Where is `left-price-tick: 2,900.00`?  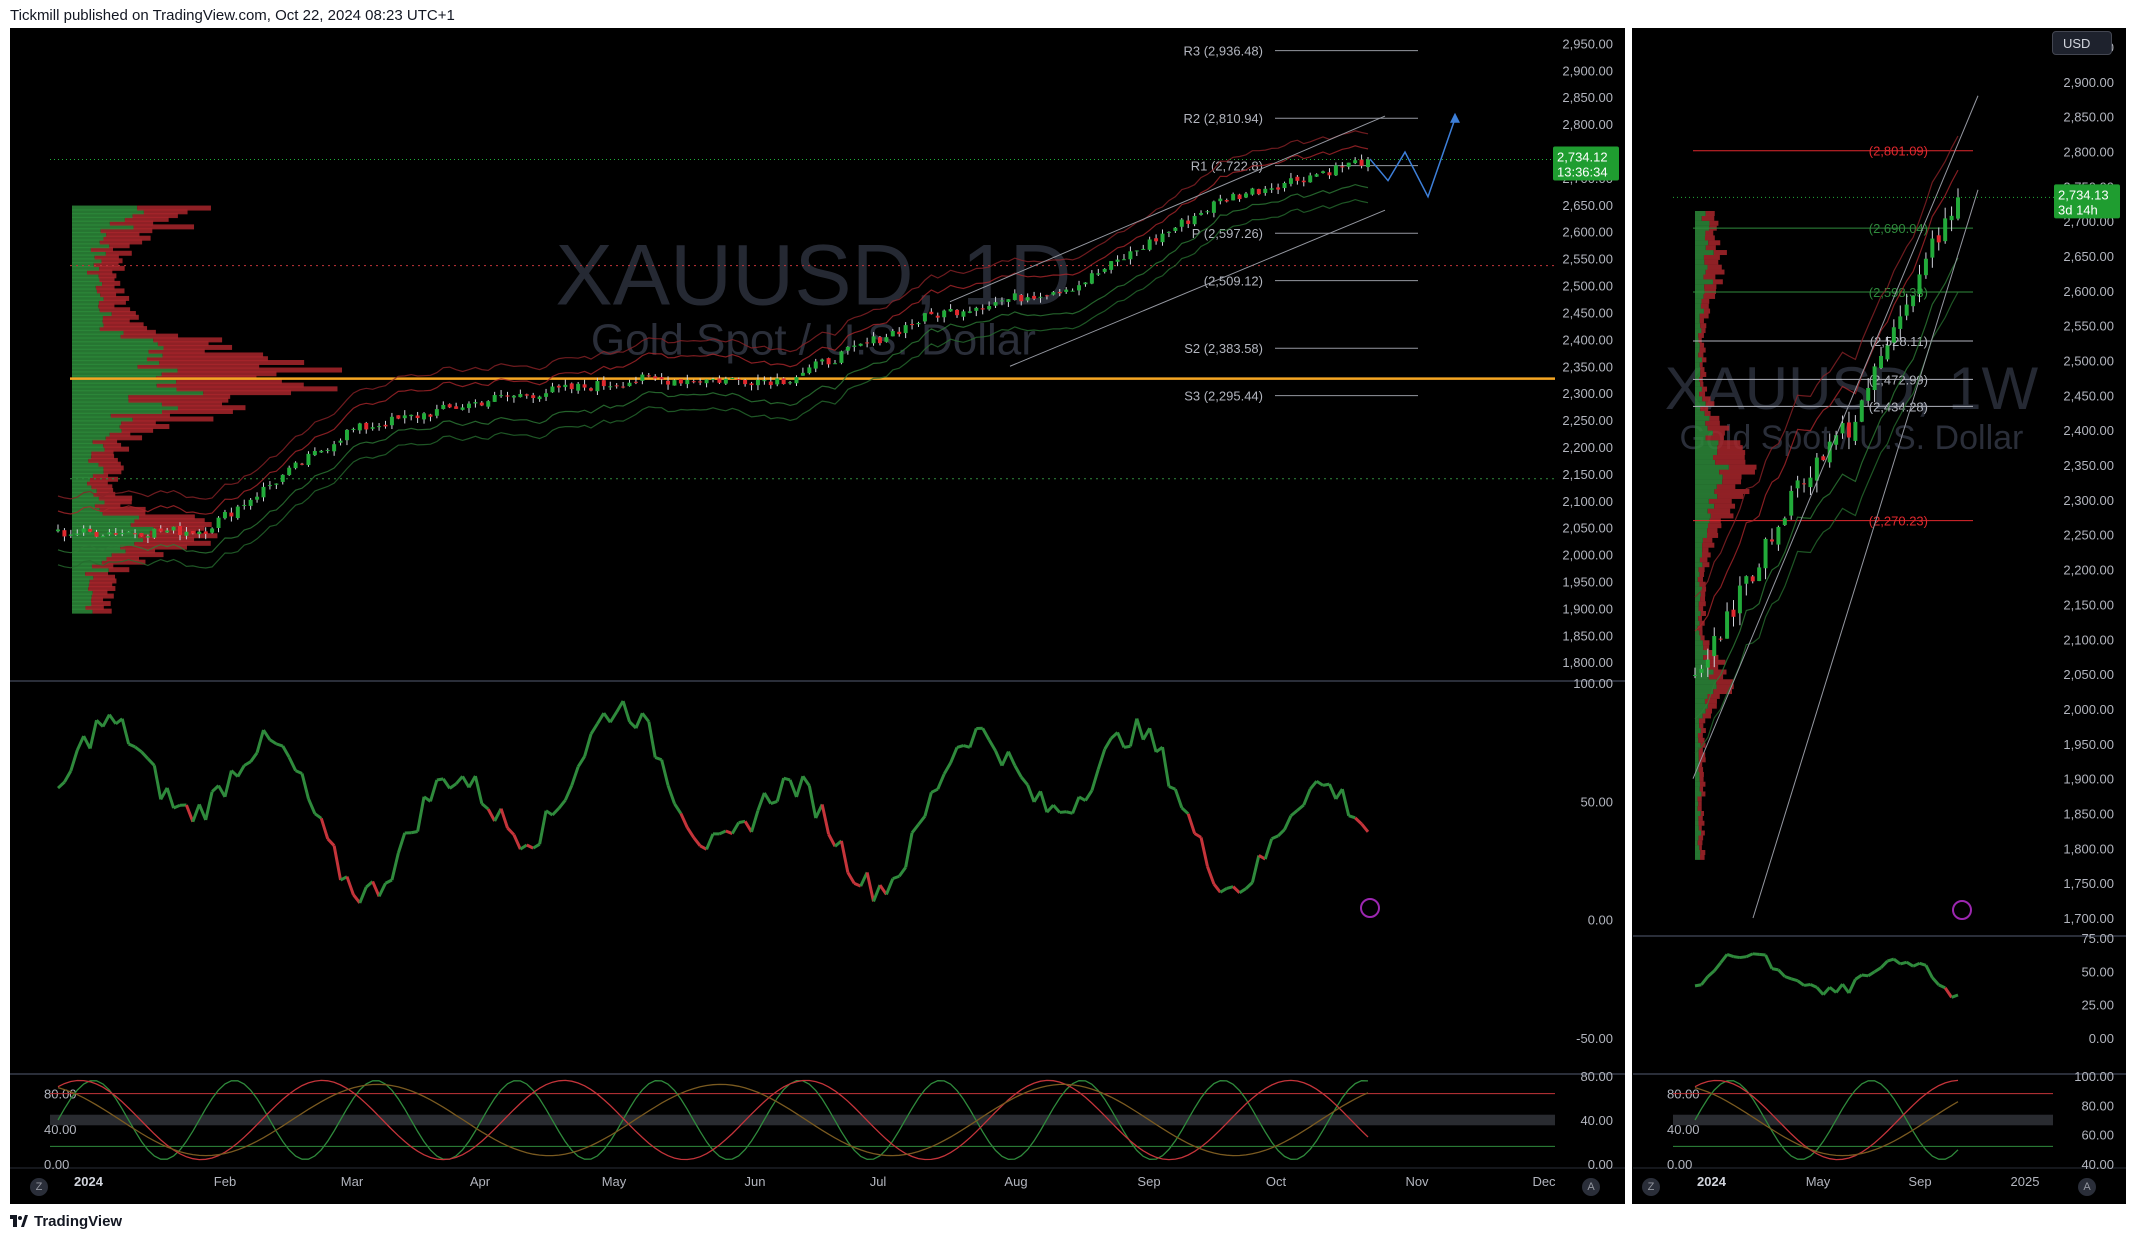
left-price-tick: 2,900.00 is located at coordinates (1587, 70).